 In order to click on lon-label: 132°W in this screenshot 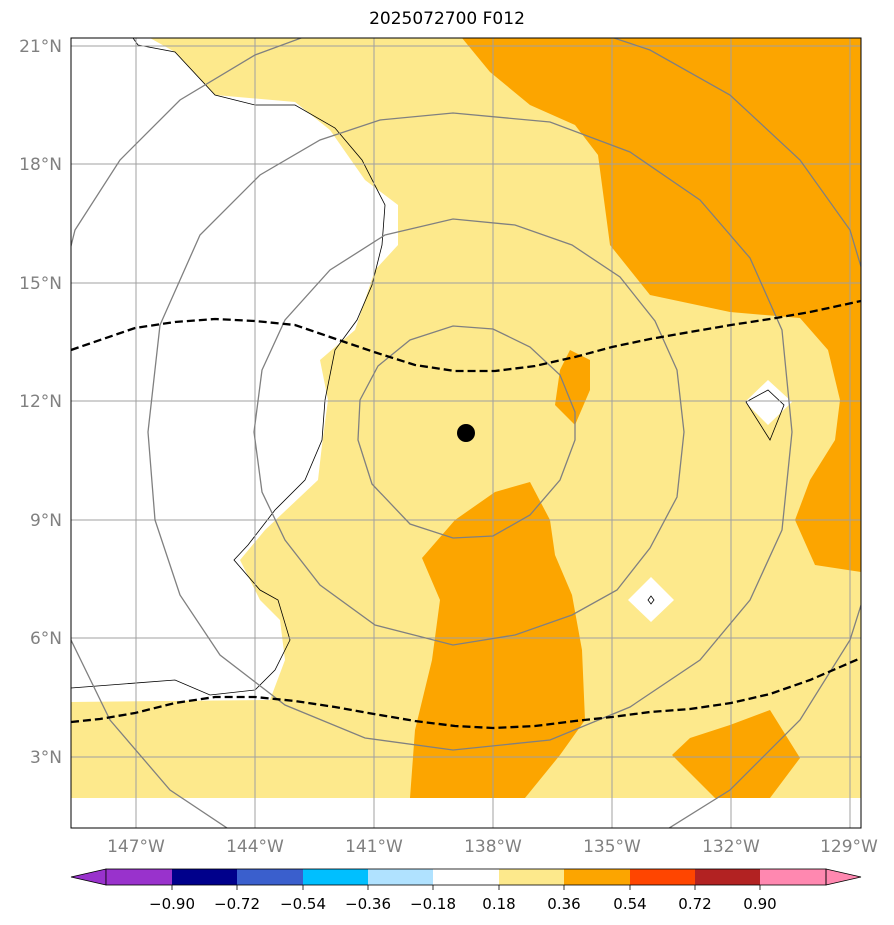, I will do `click(731, 847)`.